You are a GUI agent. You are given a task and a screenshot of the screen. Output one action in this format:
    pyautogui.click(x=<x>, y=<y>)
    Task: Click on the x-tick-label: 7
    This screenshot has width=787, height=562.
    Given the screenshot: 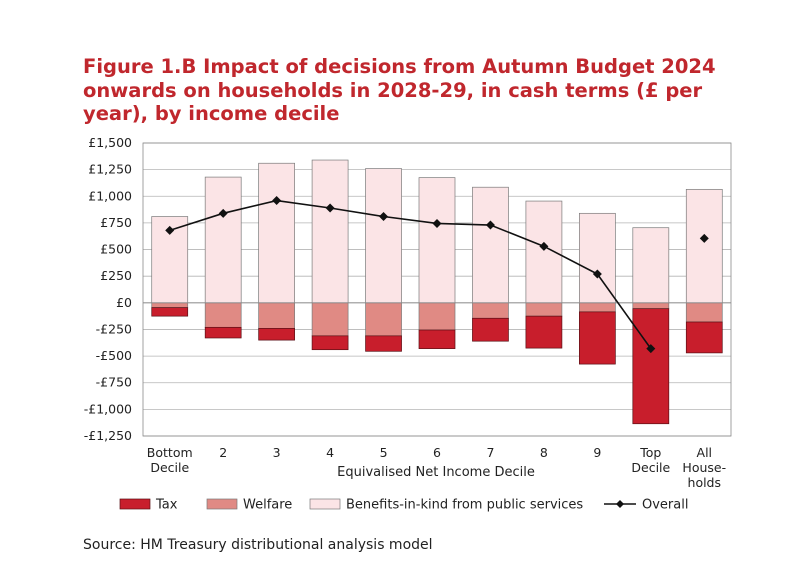 What is the action you would take?
    pyautogui.click(x=490, y=452)
    